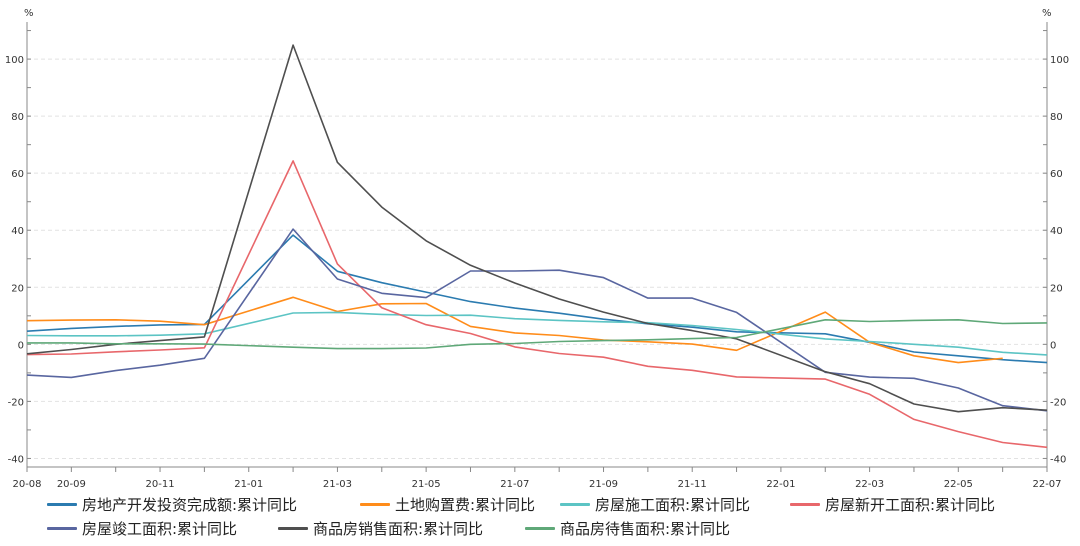 The width and height of the screenshot is (1080, 546). I want to click on legend-item: 商品房销售面积:累计同比, so click(380, 528).